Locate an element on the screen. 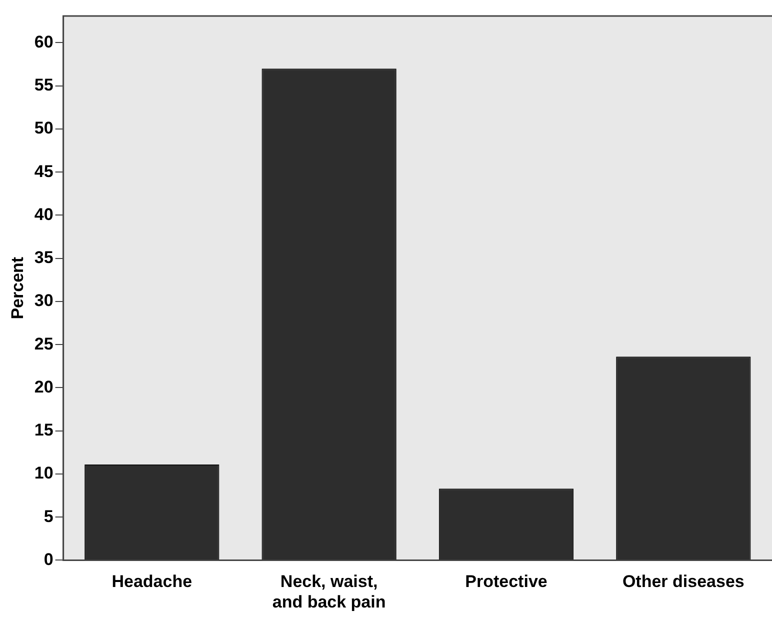 The height and width of the screenshot is (621, 772). y-tick-label: 40 is located at coordinates (44, 214).